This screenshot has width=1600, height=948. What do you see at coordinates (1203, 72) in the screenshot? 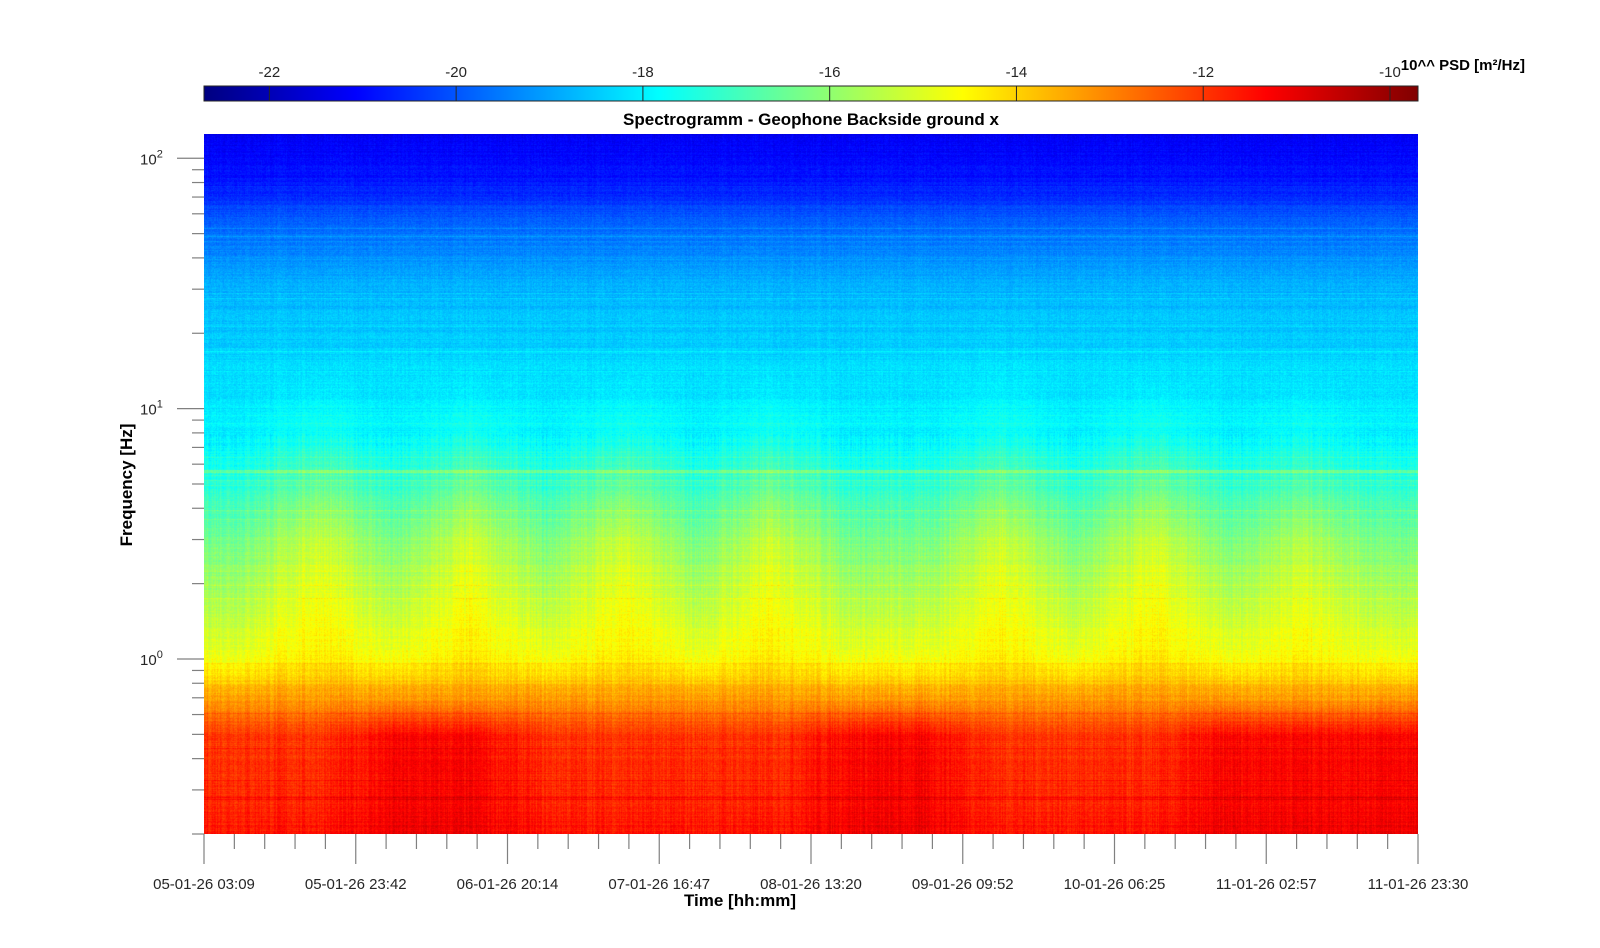
I see `colorbar-tick-label: -12` at bounding box center [1203, 72].